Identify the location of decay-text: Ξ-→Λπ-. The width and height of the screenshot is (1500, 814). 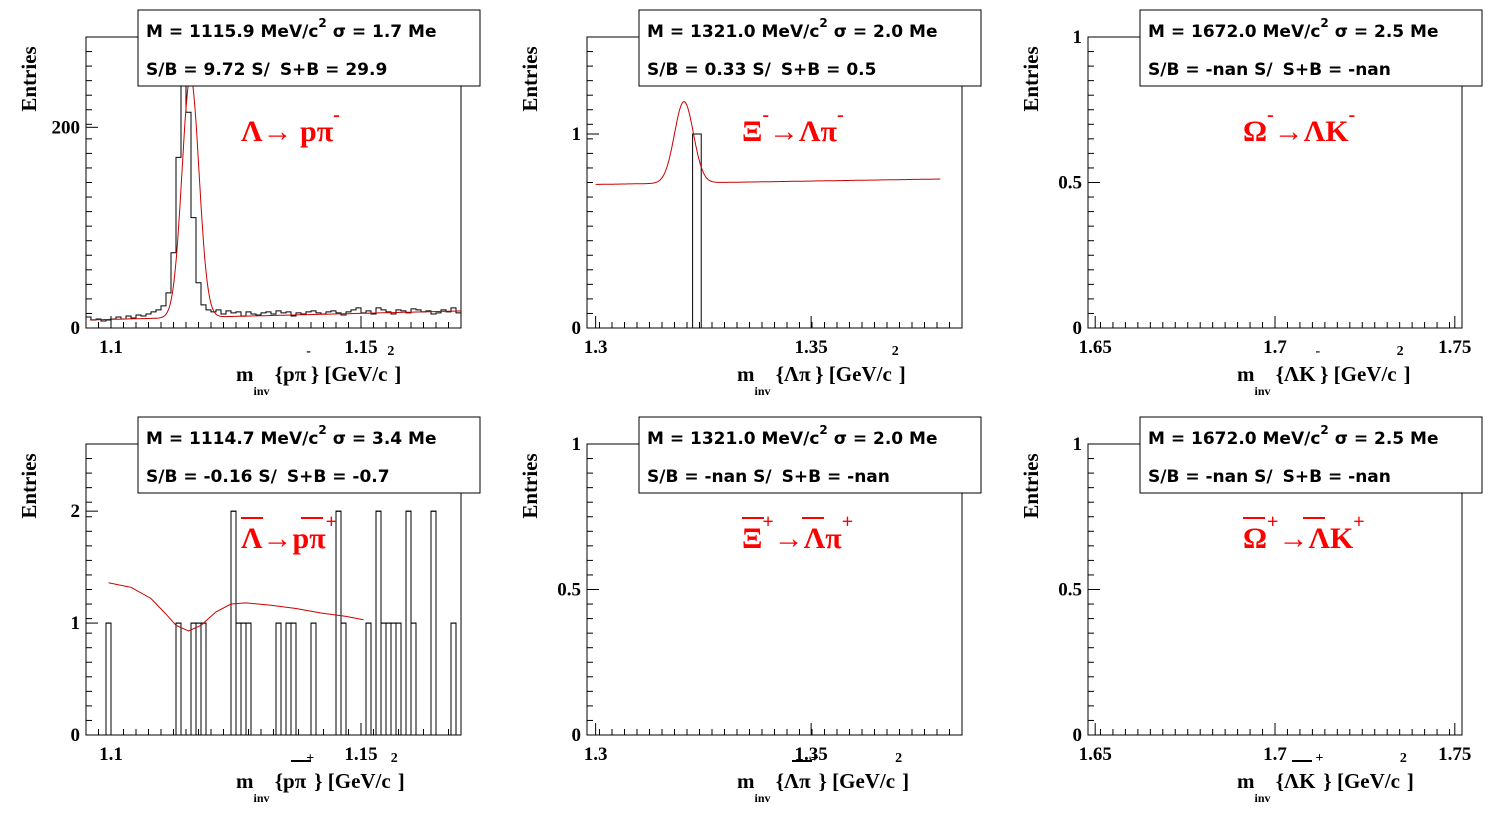
(793, 126).